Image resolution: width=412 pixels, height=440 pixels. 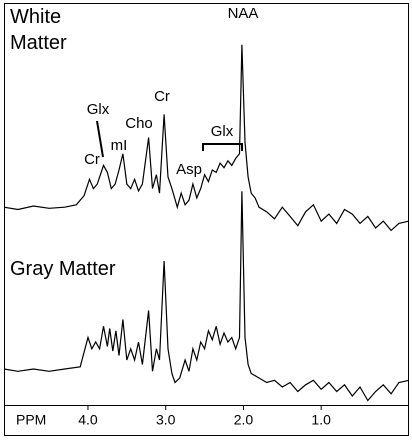 I want to click on x-tick-label: 4.0, so click(x=88, y=420).